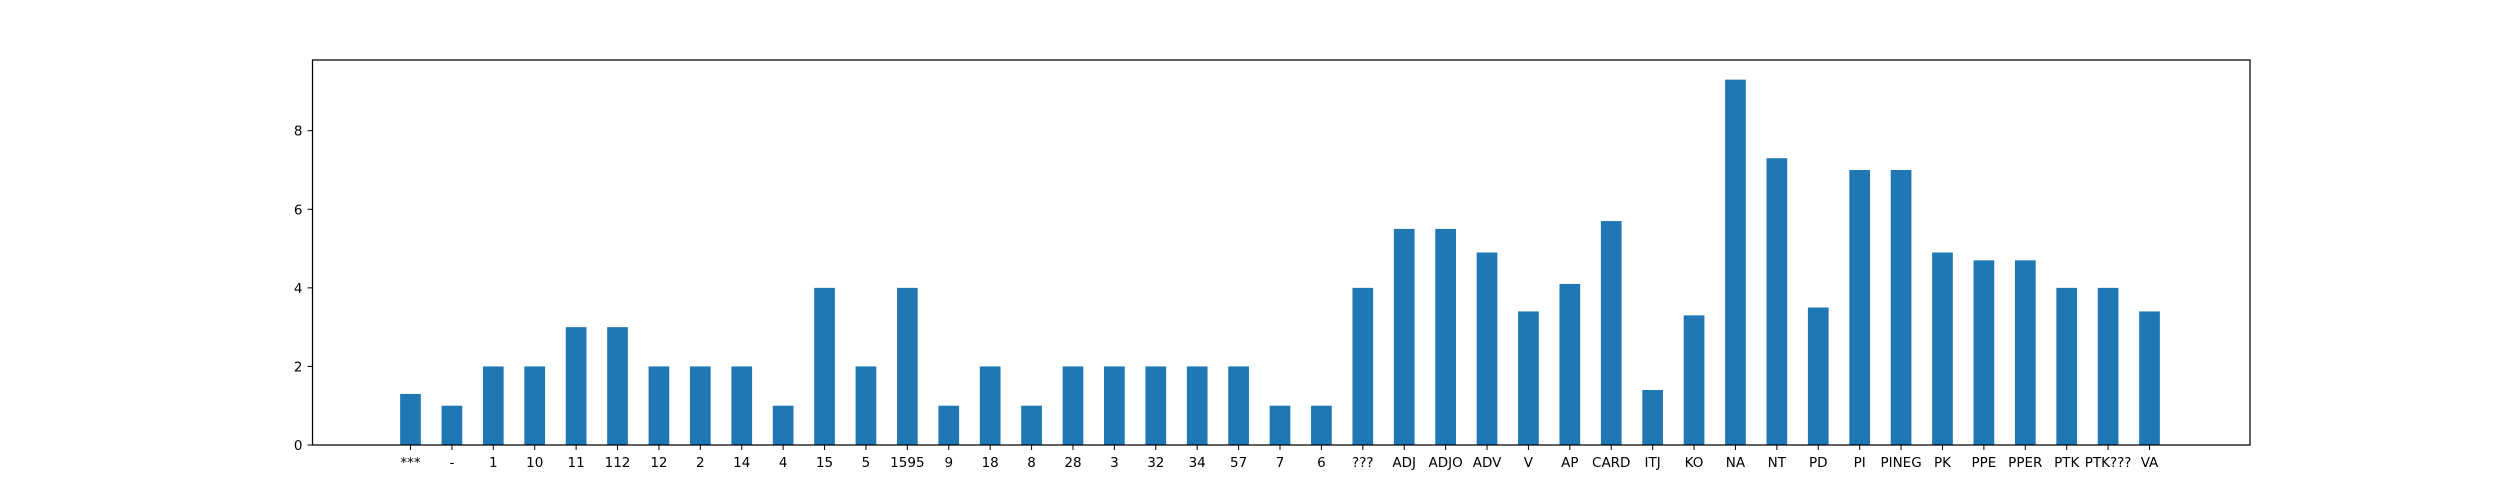 Image resolution: width=2500 pixels, height=500 pixels. What do you see at coordinates (1280, 463) in the screenshot?
I see `x-tick-label-21: 7` at bounding box center [1280, 463].